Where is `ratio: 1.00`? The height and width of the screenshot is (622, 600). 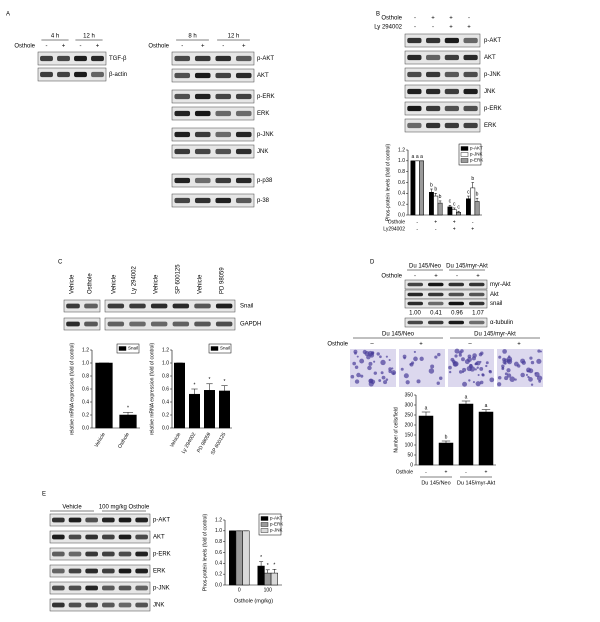
ratio: 1.00 is located at coordinates (415, 314).